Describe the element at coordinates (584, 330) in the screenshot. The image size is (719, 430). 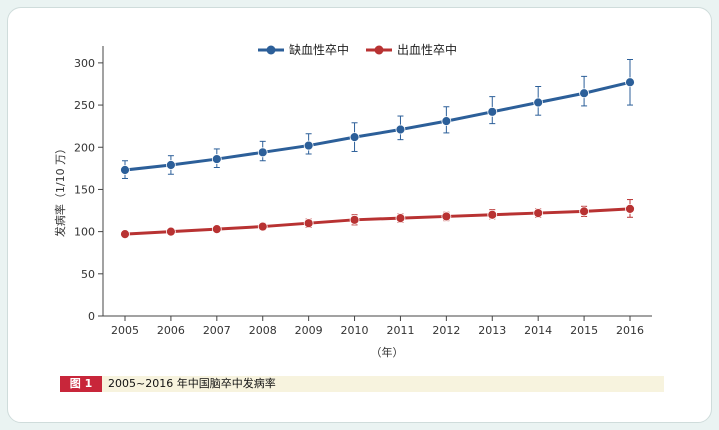
I see `x-tick-label-2015: 2015` at that location.